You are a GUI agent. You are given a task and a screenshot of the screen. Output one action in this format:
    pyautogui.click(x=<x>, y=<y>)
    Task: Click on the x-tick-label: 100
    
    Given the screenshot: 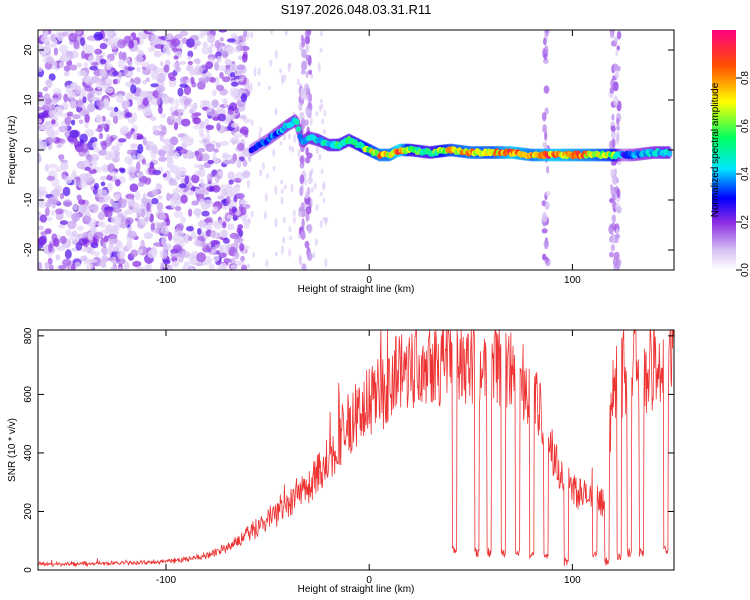 What is the action you would take?
    pyautogui.click(x=572, y=580)
    